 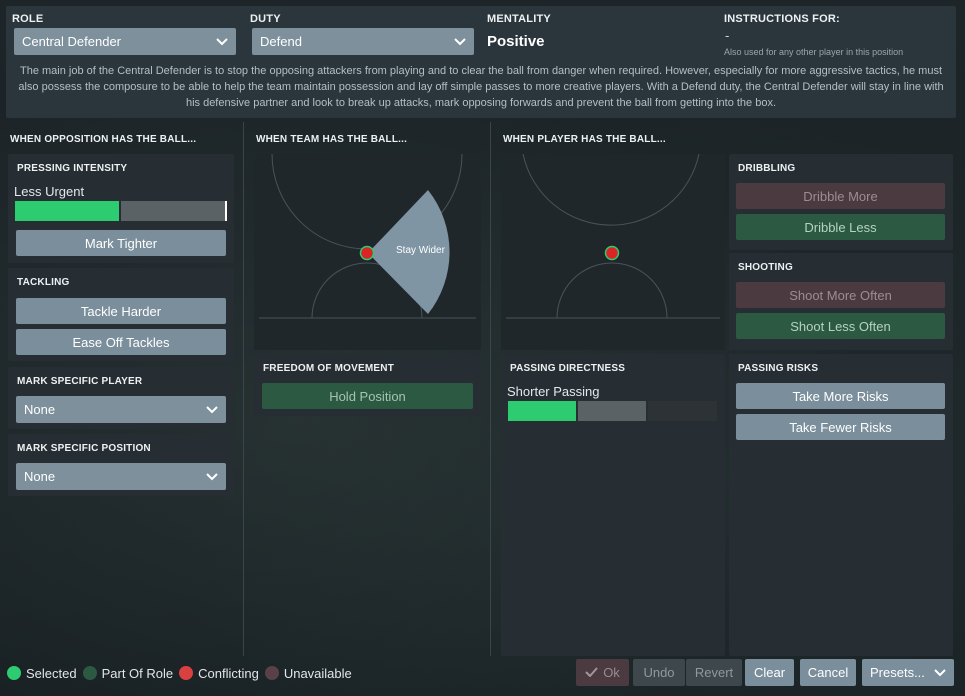 What do you see at coordinates (367, 396) in the screenshot?
I see `hold-position-button: Hold Position` at bounding box center [367, 396].